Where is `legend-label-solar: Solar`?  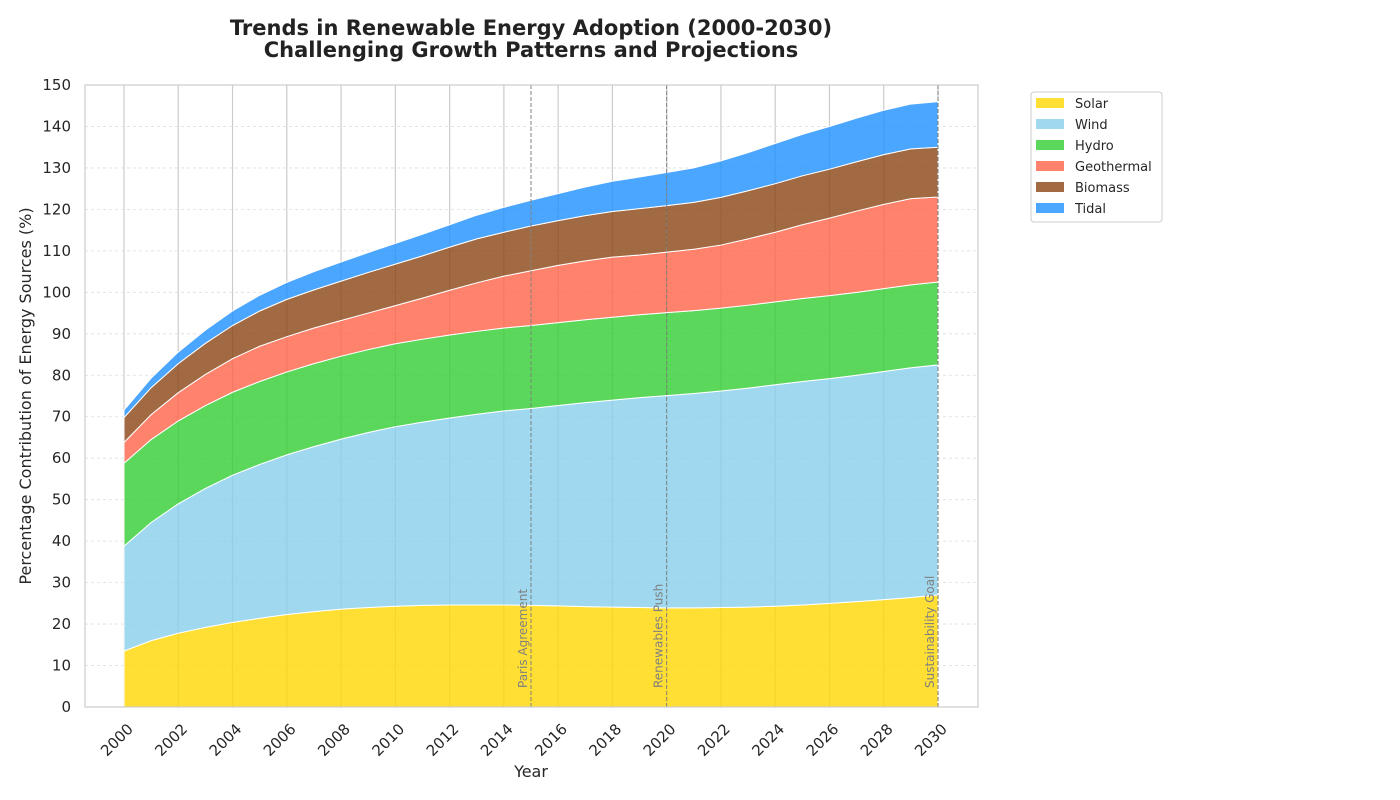 legend-label-solar: Solar is located at coordinates (1092, 104).